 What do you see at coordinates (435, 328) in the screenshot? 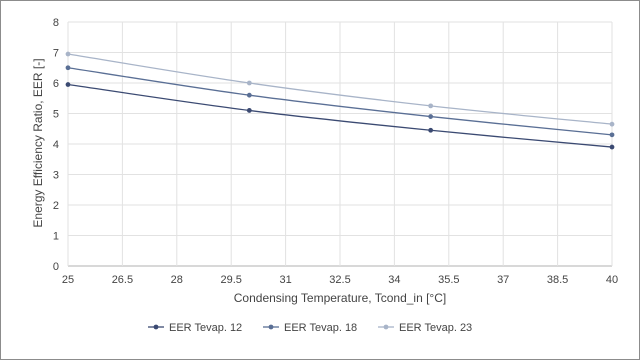
I see `legend-label: EER Tevap. 23` at bounding box center [435, 328].